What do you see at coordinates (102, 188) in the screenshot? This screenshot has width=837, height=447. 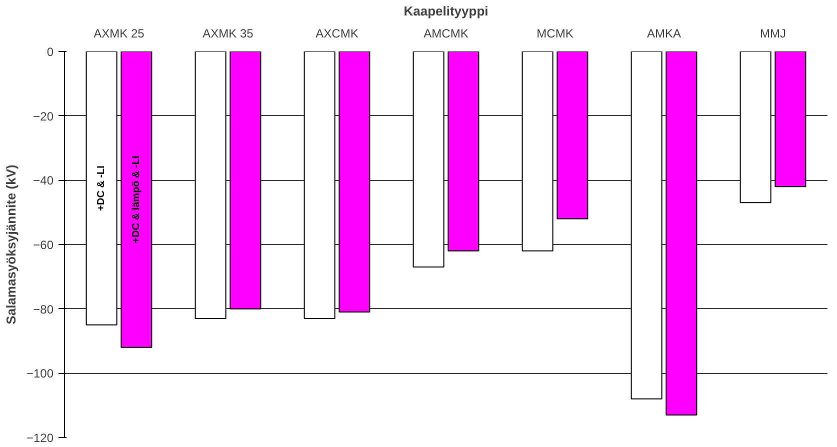 I see `series-label: +DC & -LI` at bounding box center [102, 188].